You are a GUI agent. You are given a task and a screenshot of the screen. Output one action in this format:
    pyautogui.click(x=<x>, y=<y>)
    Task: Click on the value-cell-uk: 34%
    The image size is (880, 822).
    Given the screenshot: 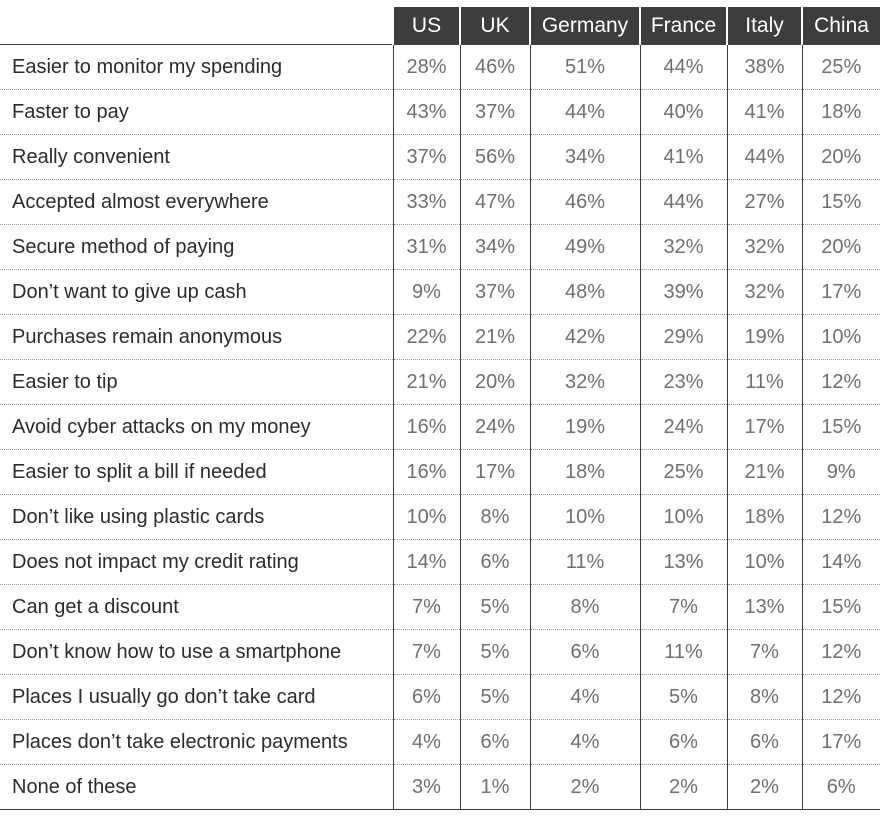 What is the action you would take?
    pyautogui.click(x=494, y=247)
    